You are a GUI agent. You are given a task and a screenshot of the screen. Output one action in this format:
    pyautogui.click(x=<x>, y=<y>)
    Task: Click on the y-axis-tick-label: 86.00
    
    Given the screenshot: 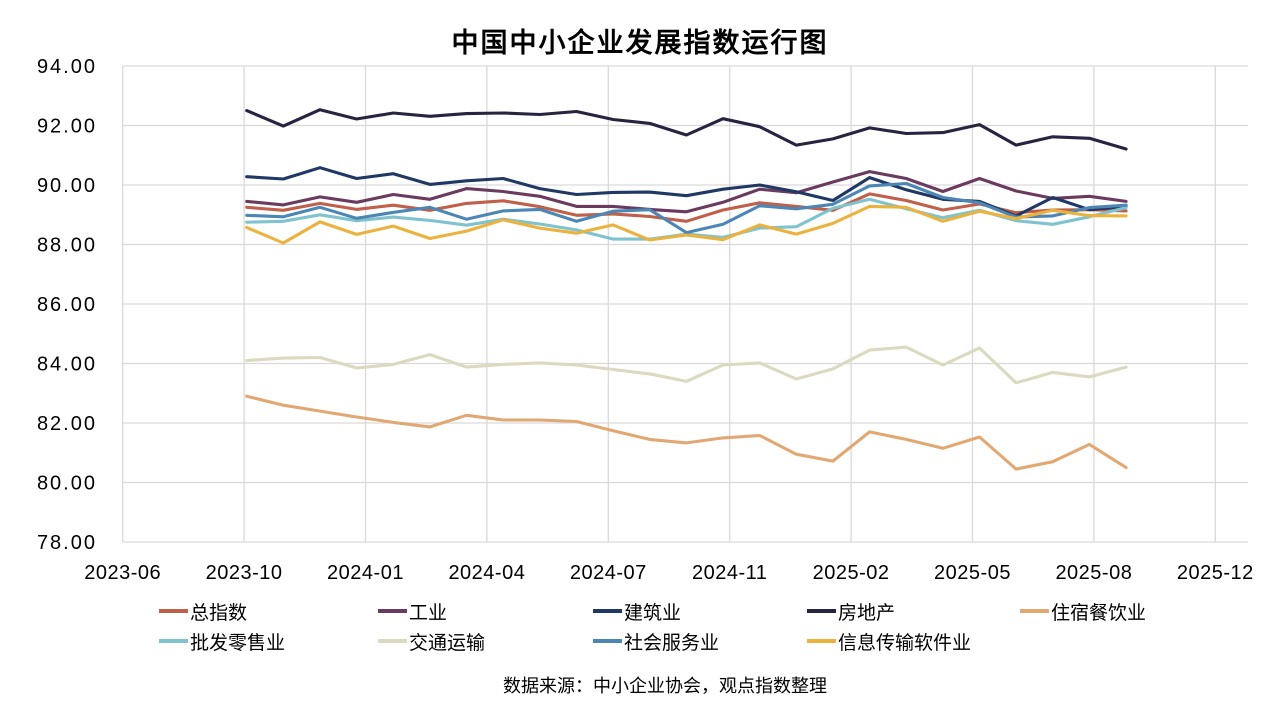 What is the action you would take?
    pyautogui.click(x=67, y=305)
    